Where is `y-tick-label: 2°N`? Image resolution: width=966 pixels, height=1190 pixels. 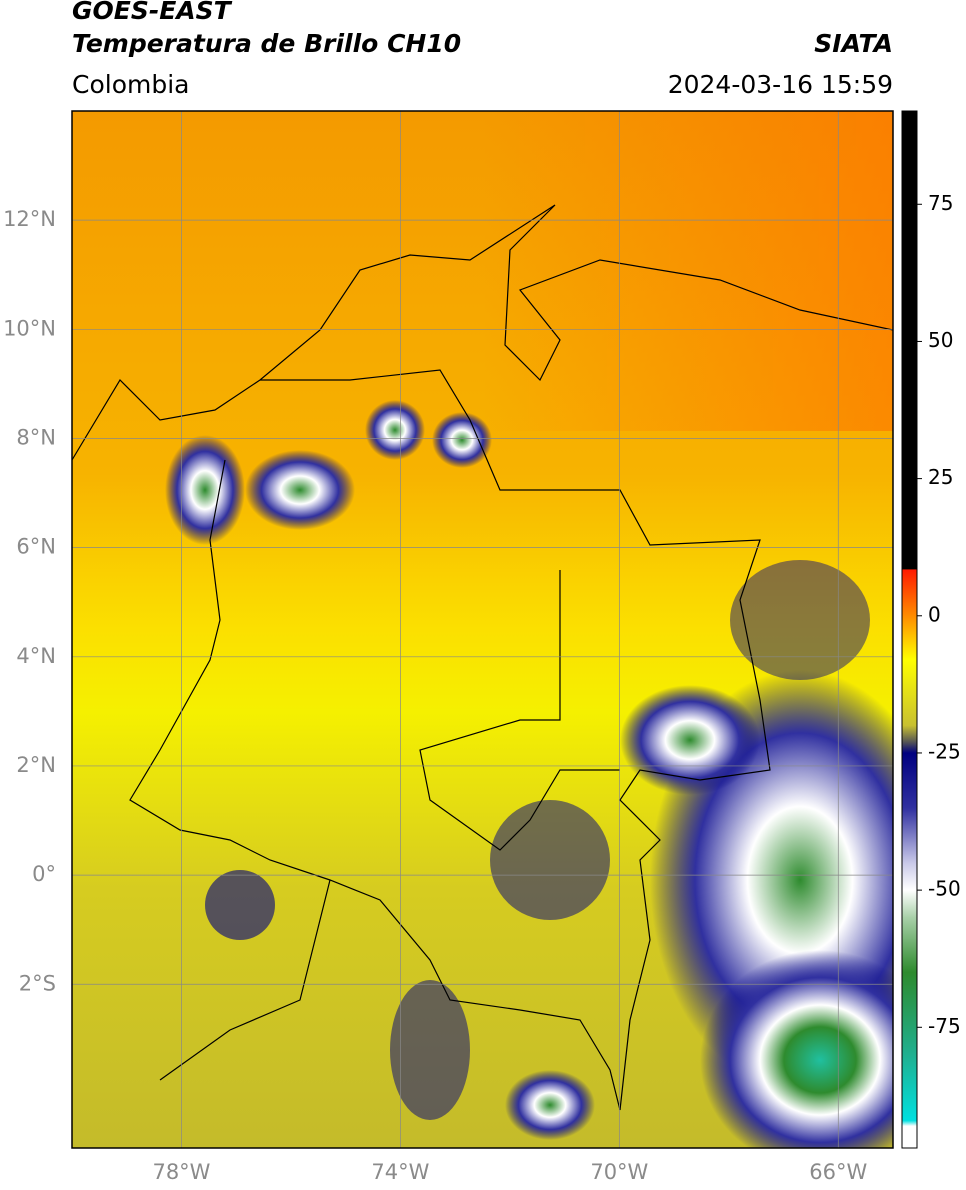
y-tick-label: 2°N is located at coordinates (36, 765).